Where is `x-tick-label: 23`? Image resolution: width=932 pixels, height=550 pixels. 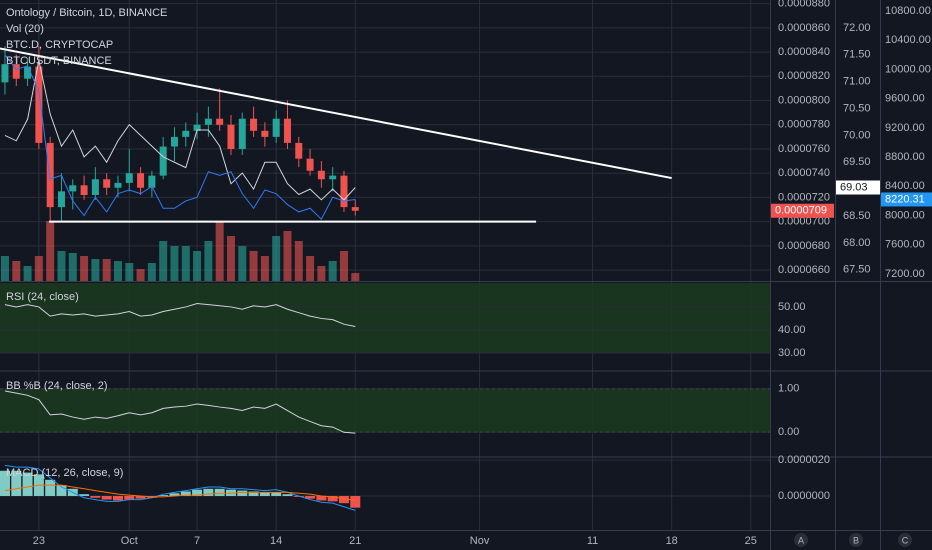 x-tick-label: 23 is located at coordinates (39, 541).